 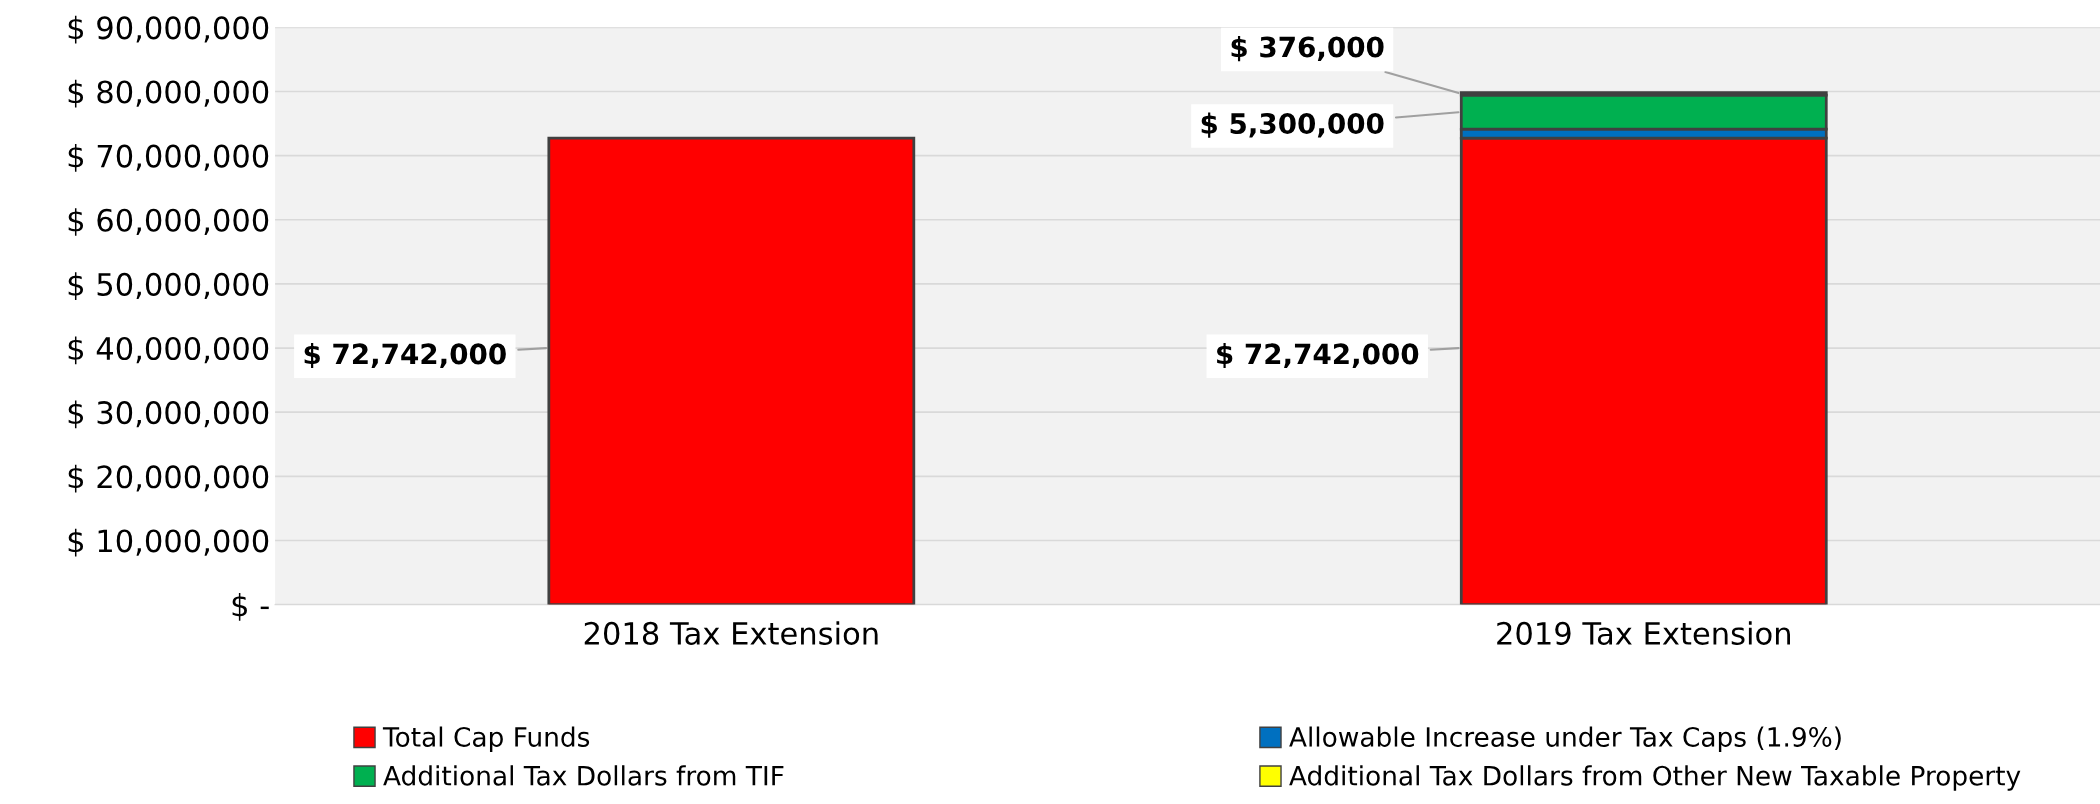 I want to click on y-tick-label: $ 30,000,000, so click(x=168, y=414).